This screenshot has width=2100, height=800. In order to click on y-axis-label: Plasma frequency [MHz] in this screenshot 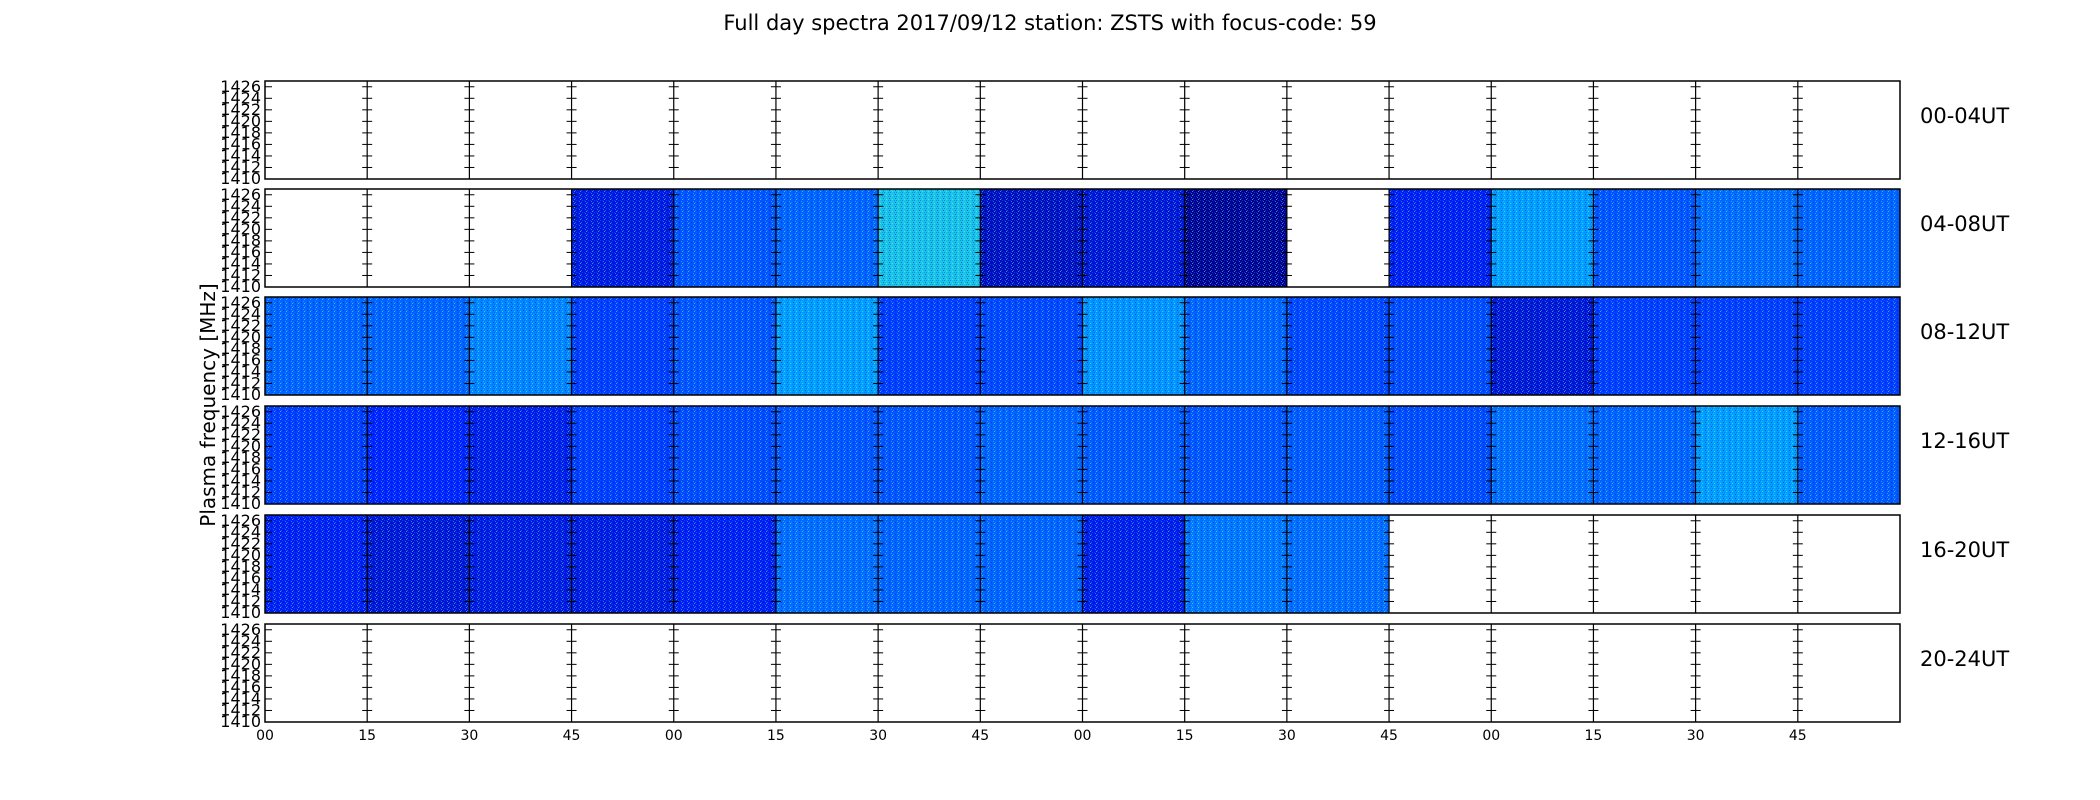, I will do `click(208, 404)`.